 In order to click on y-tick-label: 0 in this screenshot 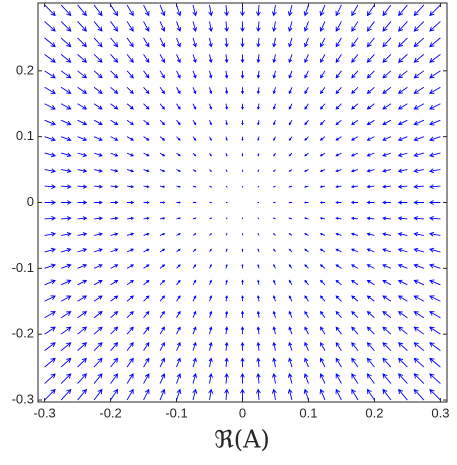, I will do `click(30, 201)`.